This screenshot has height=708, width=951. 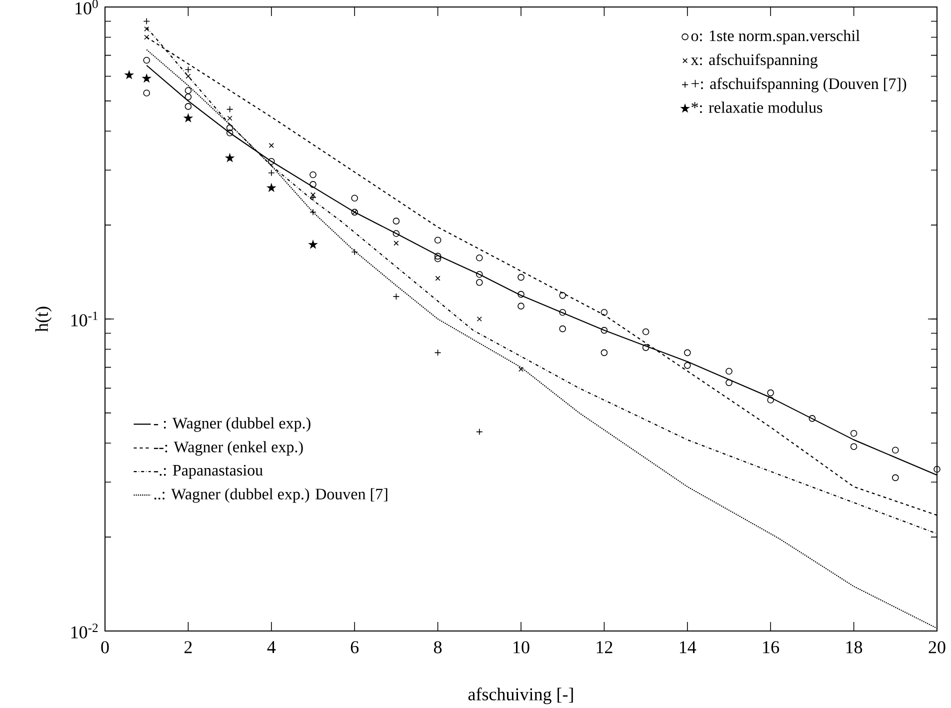 I want to click on legend-label: x: afschuifspanning, so click(x=754, y=61).